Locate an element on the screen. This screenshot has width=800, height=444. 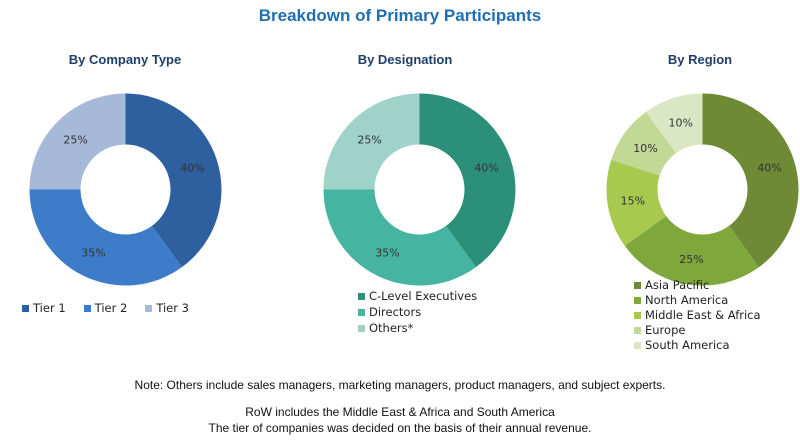
legend-item-c-level-executives: C-Level Executives is located at coordinates (417, 296).